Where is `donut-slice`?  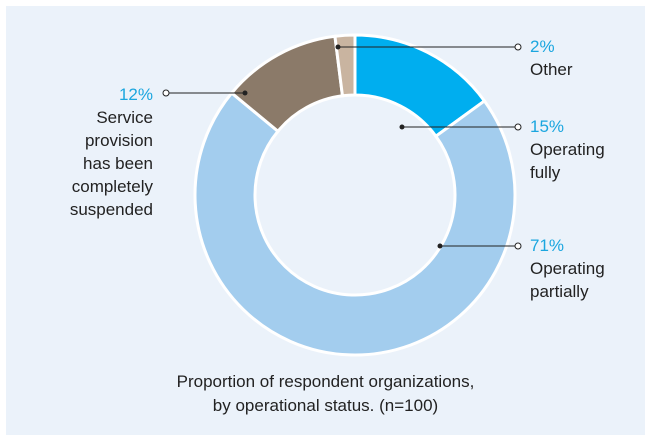
donut-slice is located at coordinates (345, 65).